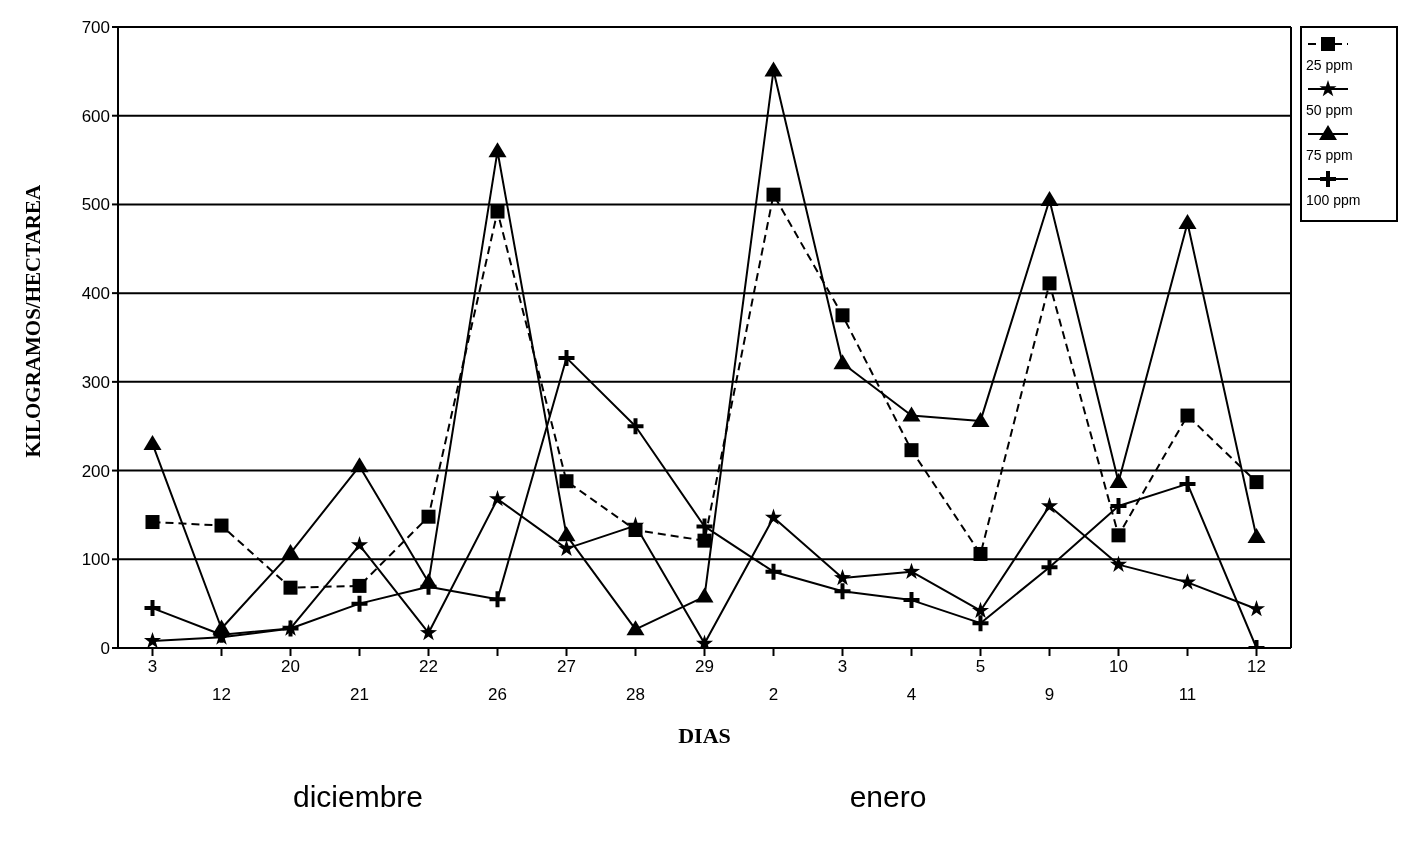  Describe the element at coordinates (95, 116) in the screenshot. I see `y-tick-label: 600` at that location.